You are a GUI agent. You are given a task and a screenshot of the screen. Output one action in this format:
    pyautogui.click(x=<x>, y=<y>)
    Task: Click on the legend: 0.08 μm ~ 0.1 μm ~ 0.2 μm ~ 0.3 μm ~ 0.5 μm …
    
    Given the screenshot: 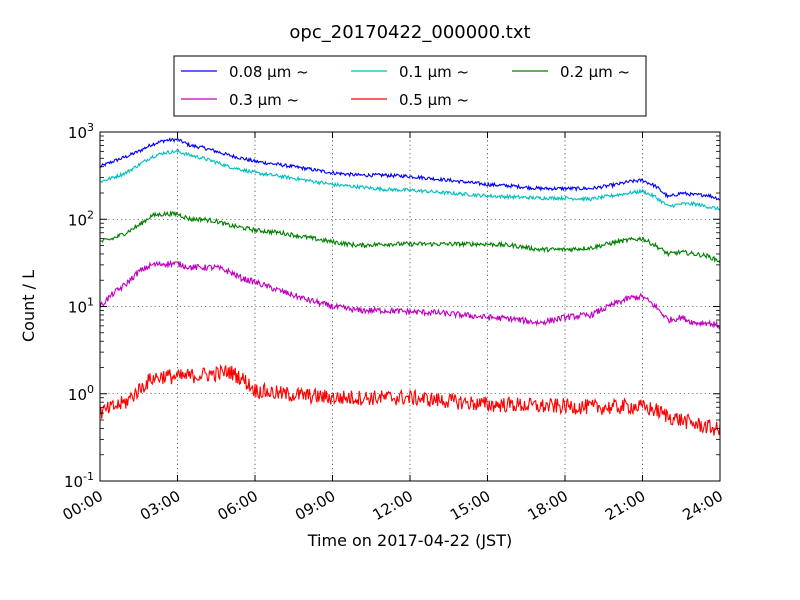 What is the action you would take?
    pyautogui.click(x=410, y=86)
    